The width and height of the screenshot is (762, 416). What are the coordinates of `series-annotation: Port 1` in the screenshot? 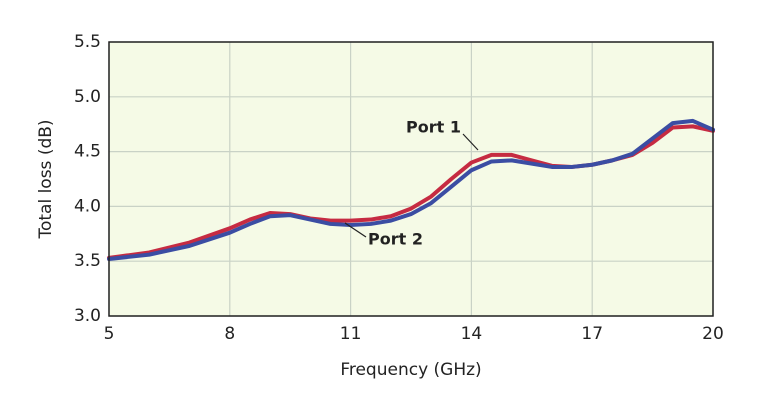 It's located at (433, 127).